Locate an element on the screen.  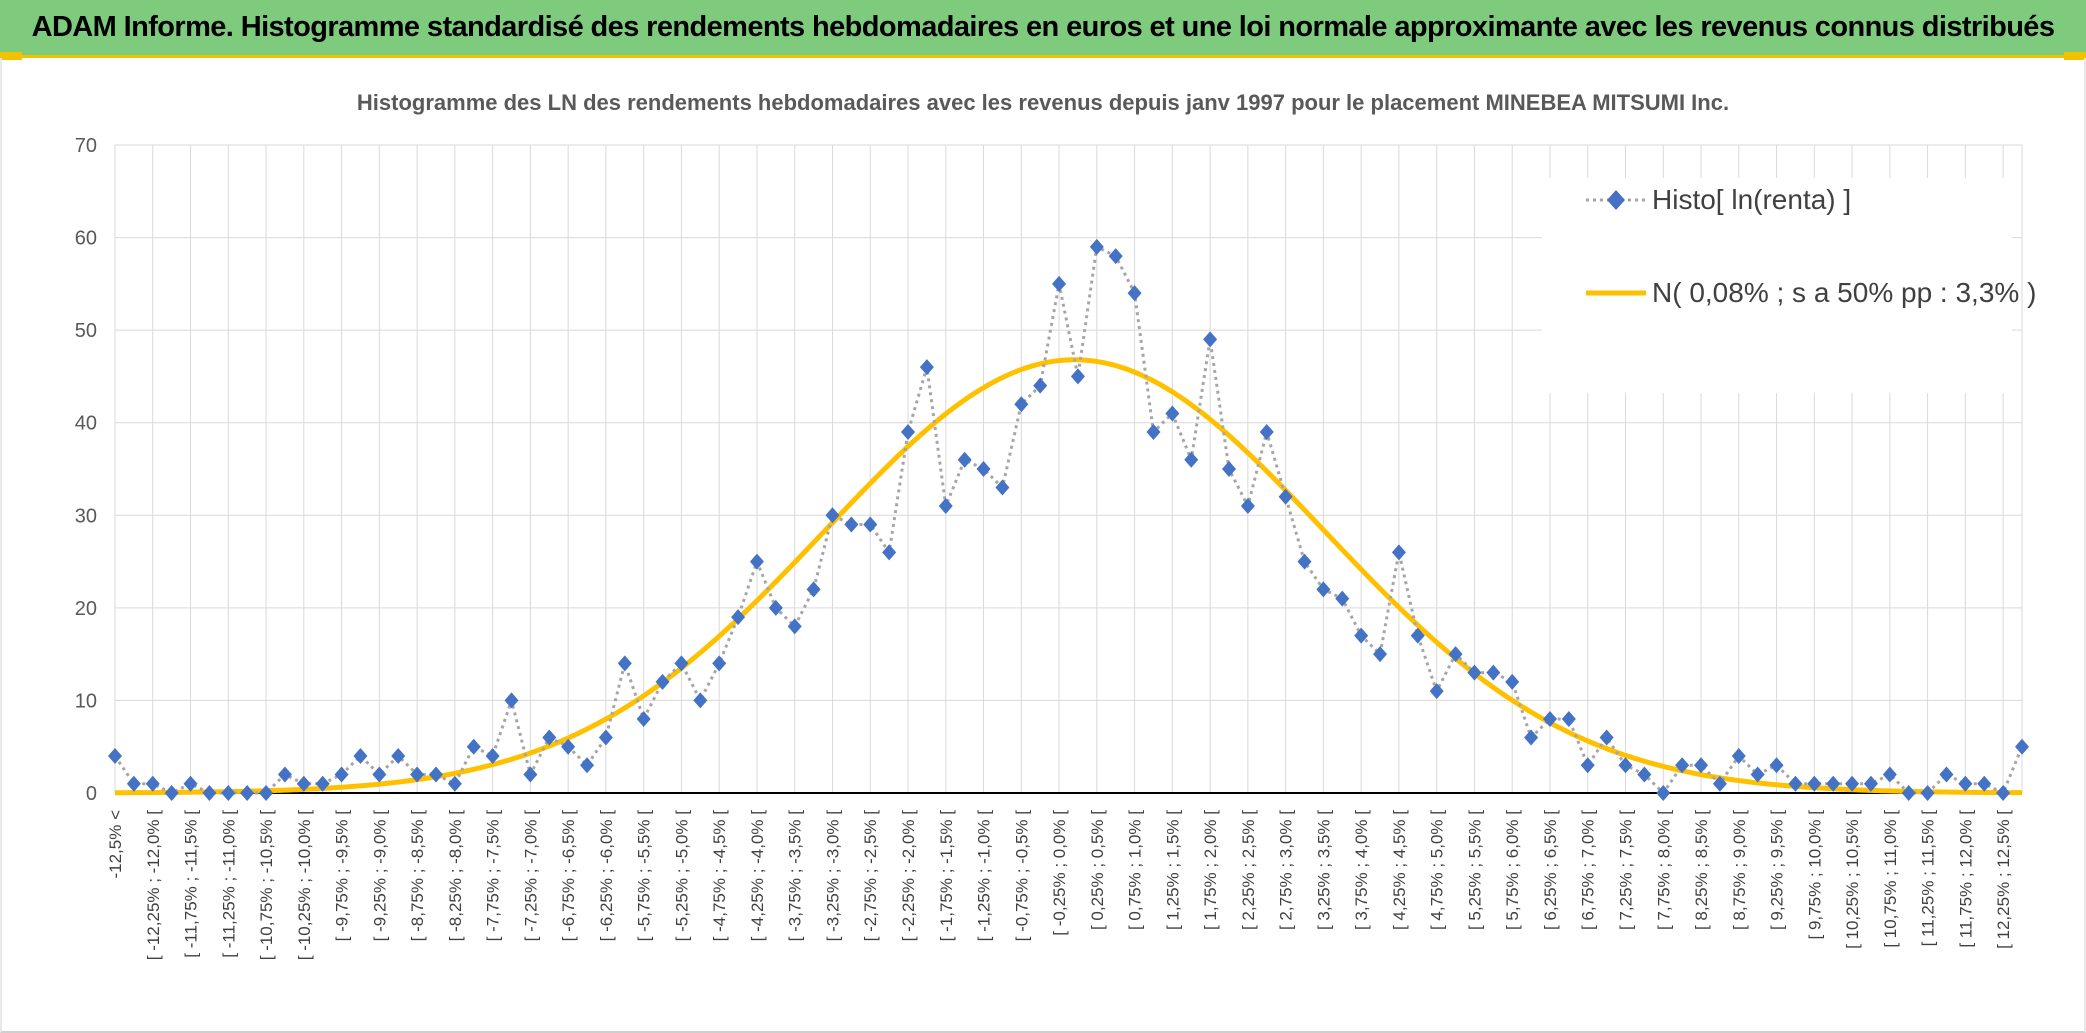
x-tick-label: [ 9,25% ; 9,5% [ is located at coordinates (1777, 870).